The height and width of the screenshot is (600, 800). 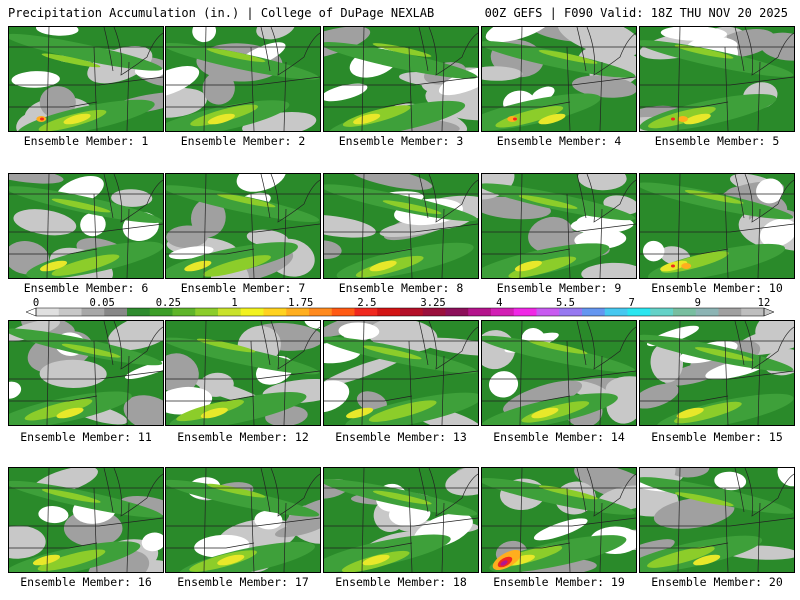 What do you see at coordinates (243, 288) in the screenshot?
I see `member-label: Ensemble Member: 7` at bounding box center [243, 288].